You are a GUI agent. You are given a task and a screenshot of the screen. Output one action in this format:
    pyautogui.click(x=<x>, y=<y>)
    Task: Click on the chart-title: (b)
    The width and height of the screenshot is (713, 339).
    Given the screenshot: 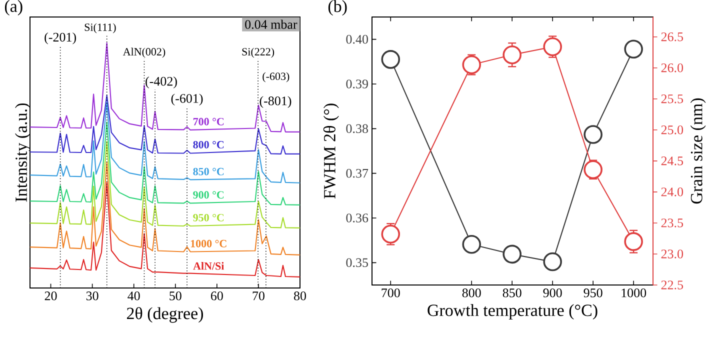 What is the action you would take?
    pyautogui.click(x=337, y=8)
    